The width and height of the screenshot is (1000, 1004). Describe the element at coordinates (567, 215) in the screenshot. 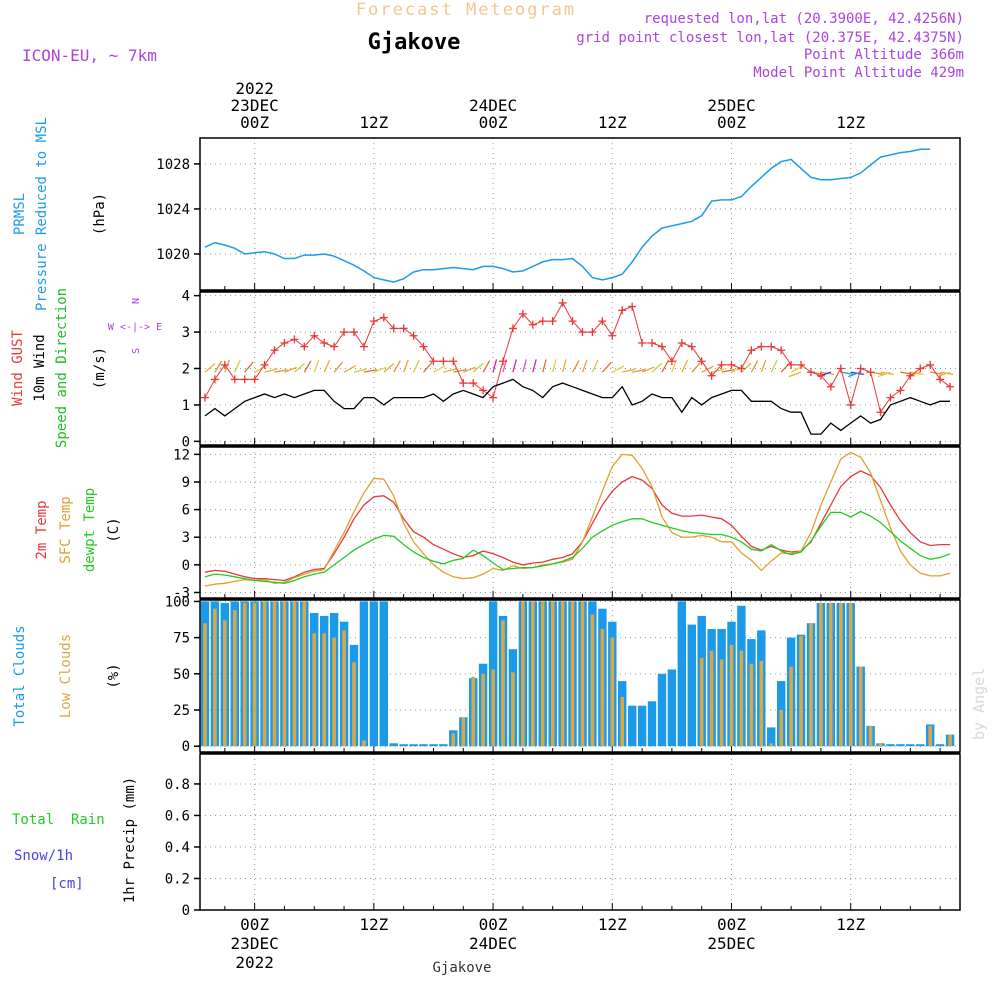

I see `pressure-line` at that location.